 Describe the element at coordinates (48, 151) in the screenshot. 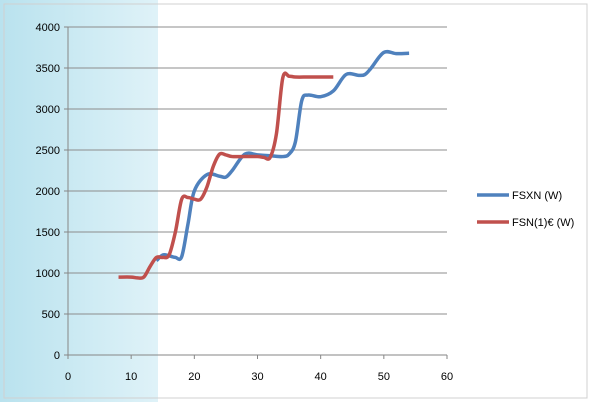

I see `y-tick-label: 2500` at that location.